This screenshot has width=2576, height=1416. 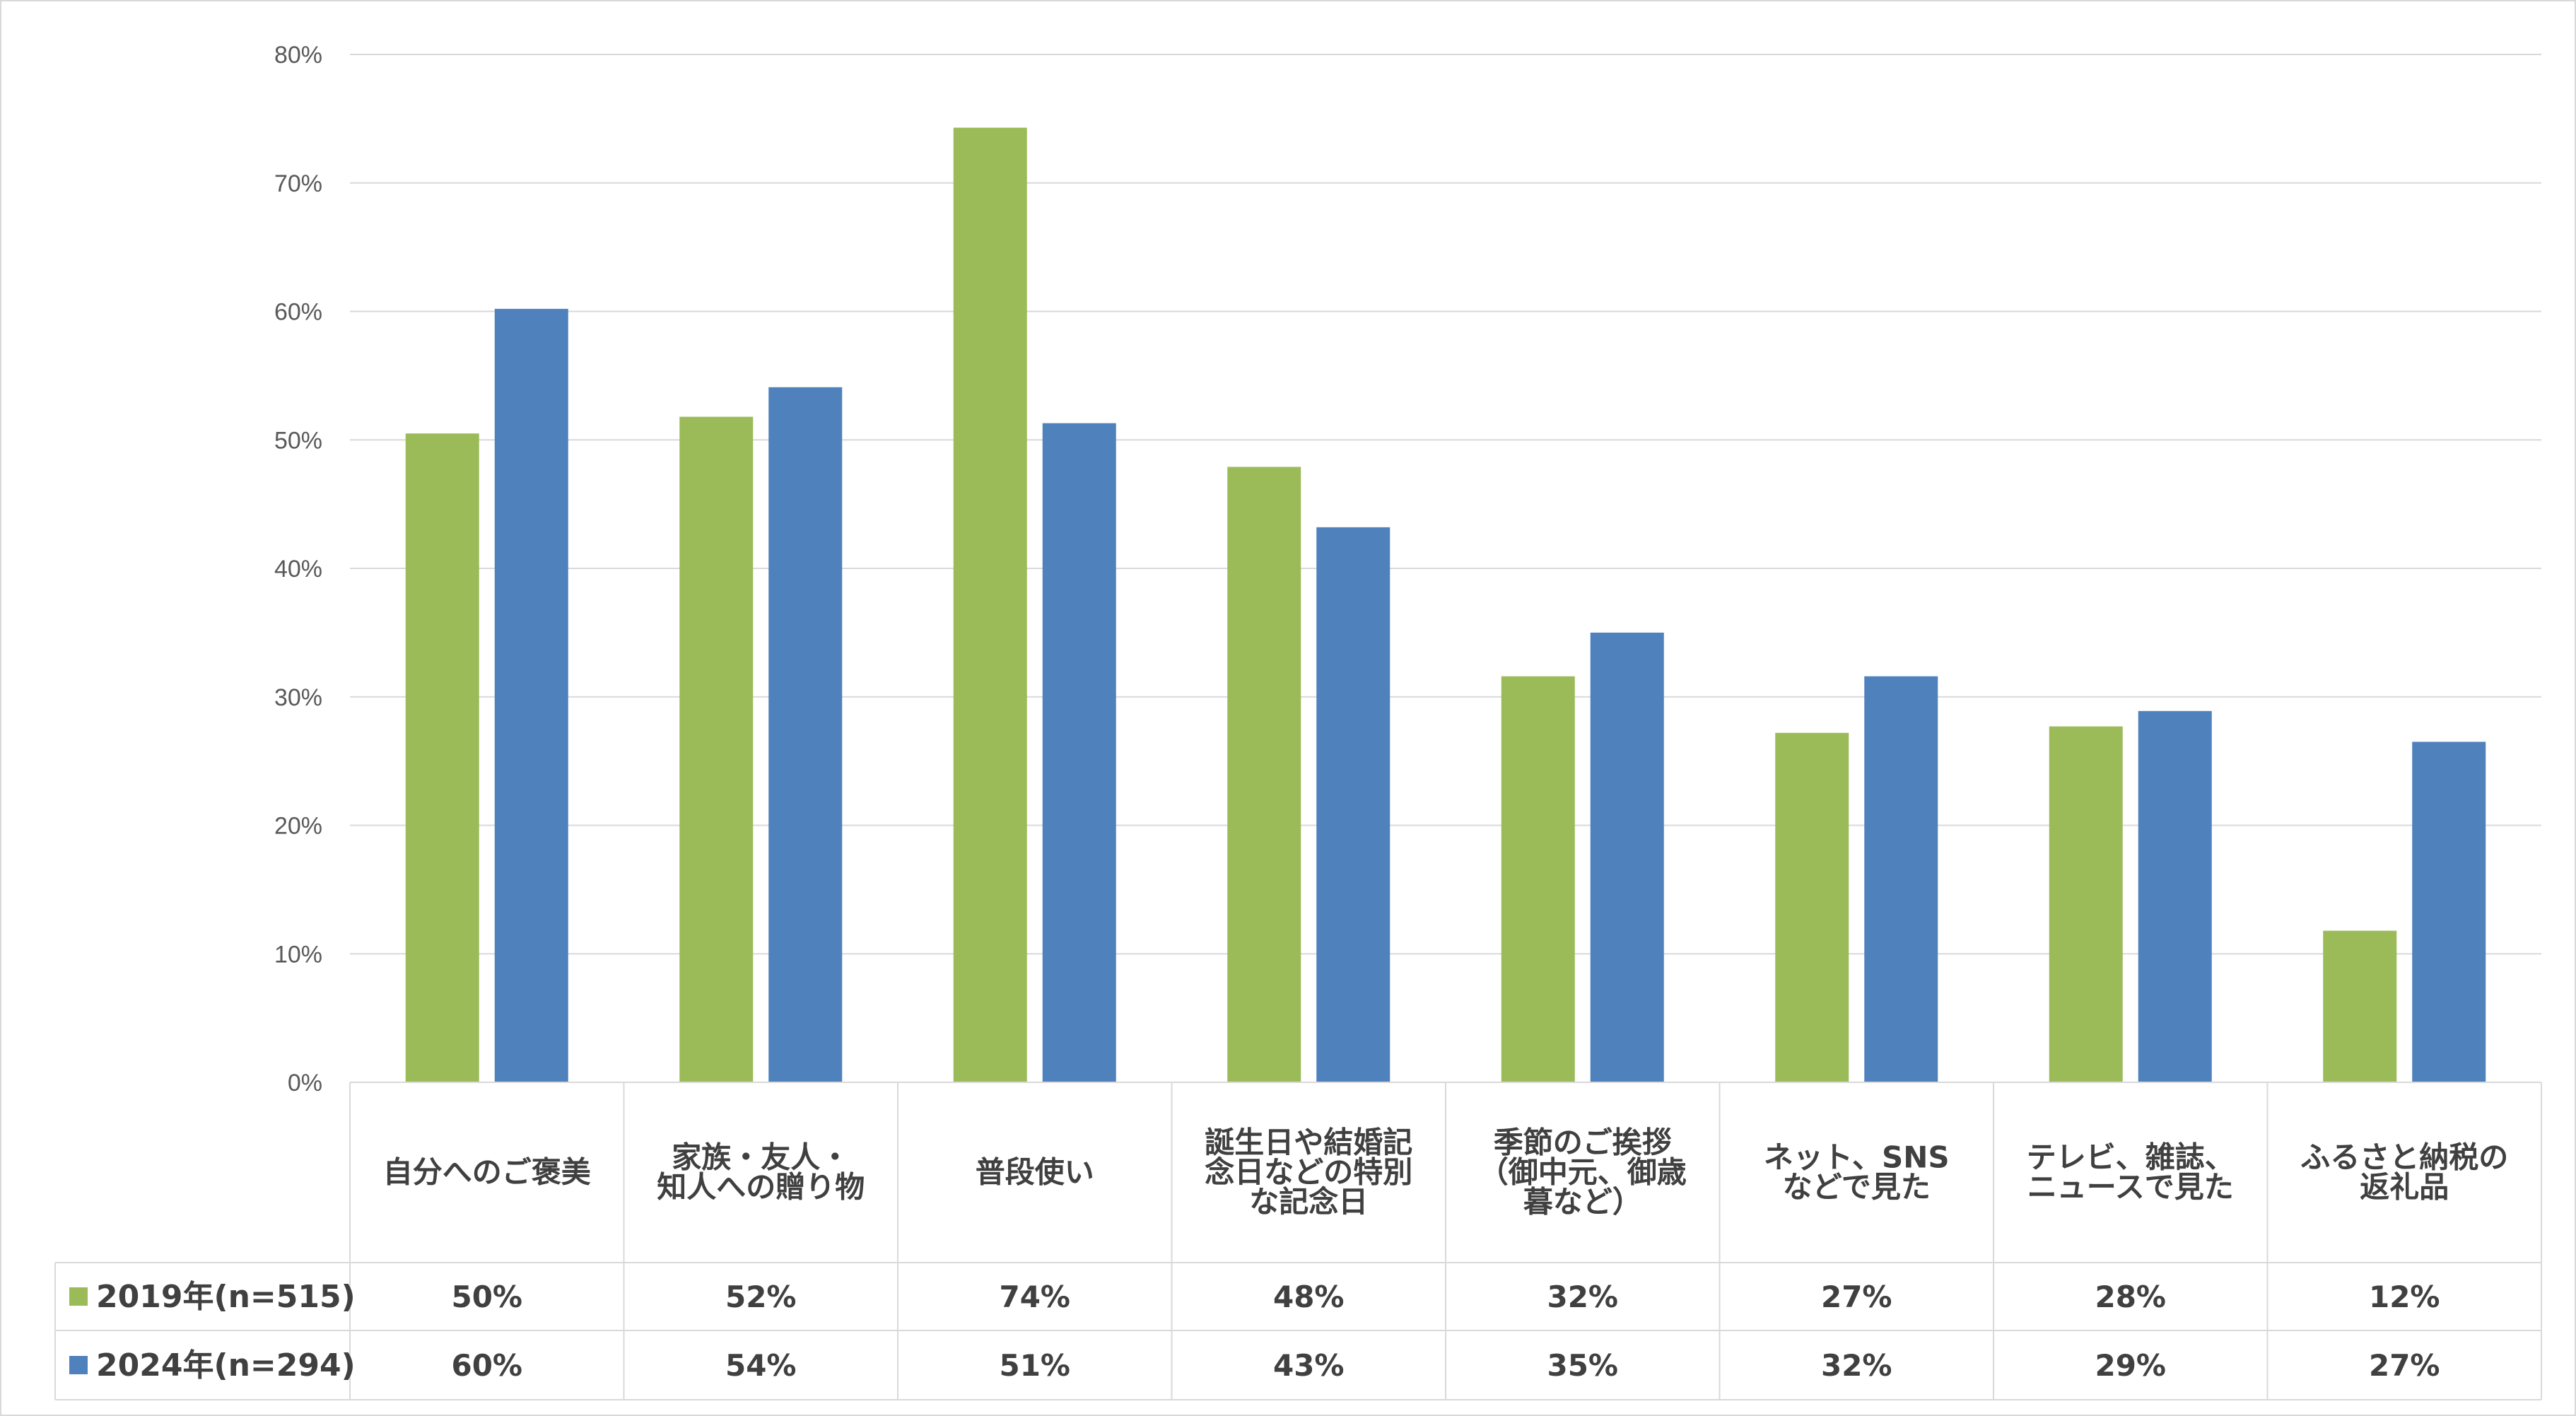 What do you see at coordinates (1309, 1297) in the screenshot?
I see `data-label: 48%` at bounding box center [1309, 1297].